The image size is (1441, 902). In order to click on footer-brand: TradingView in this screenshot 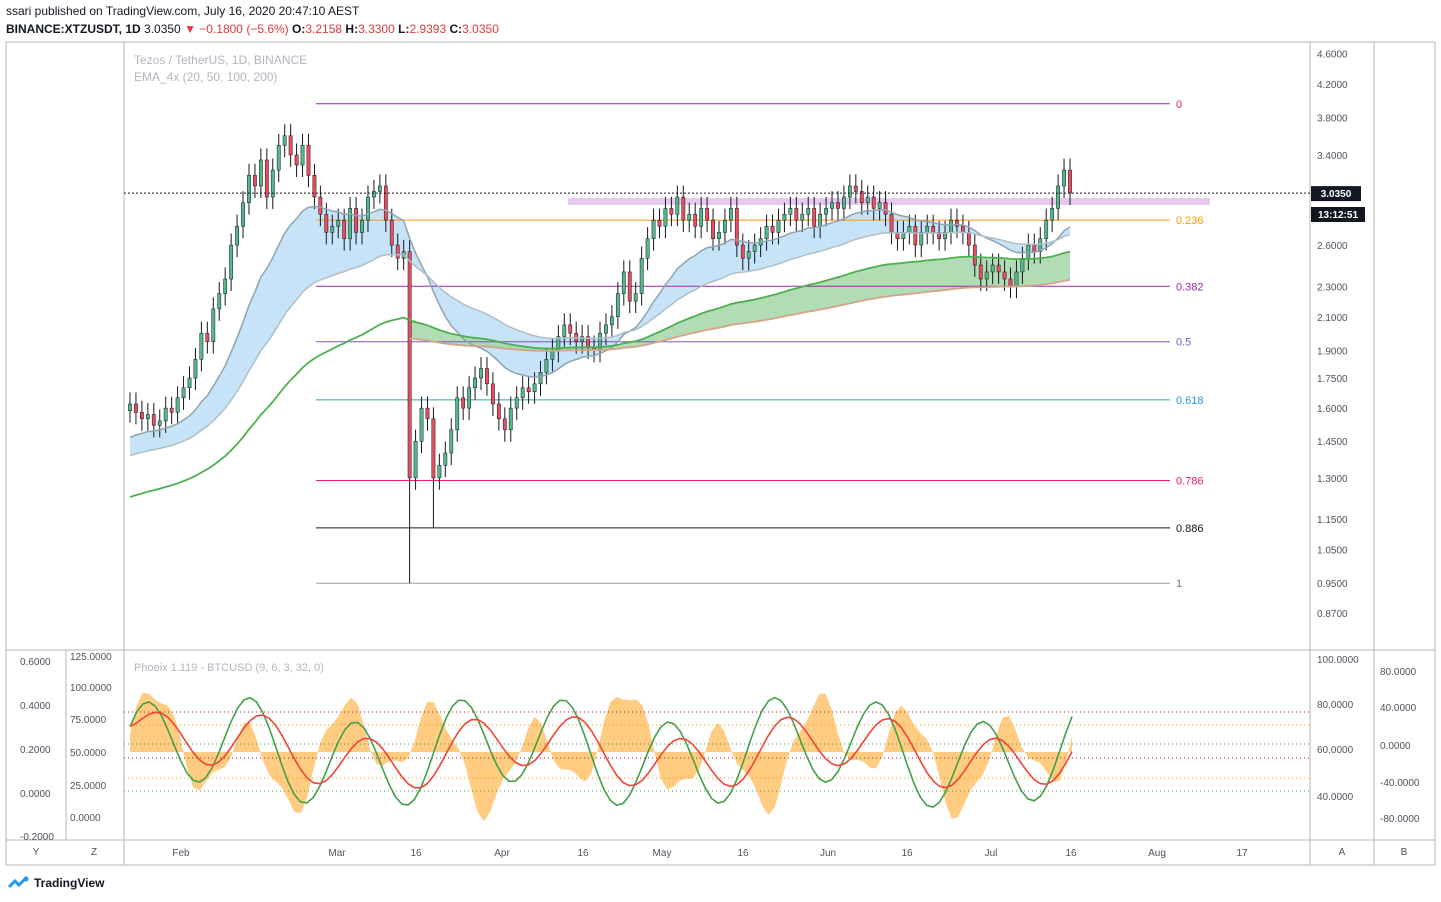, I will do `click(56, 883)`.